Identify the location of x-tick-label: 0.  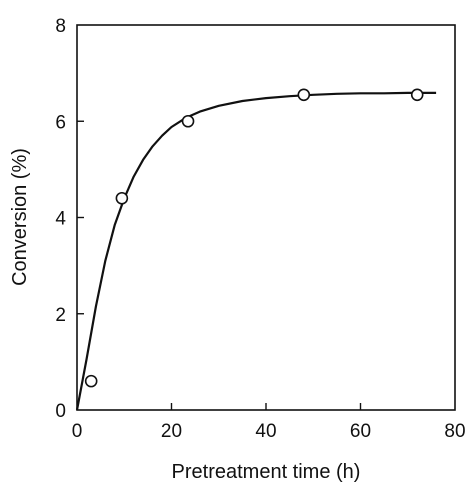
(77, 431).